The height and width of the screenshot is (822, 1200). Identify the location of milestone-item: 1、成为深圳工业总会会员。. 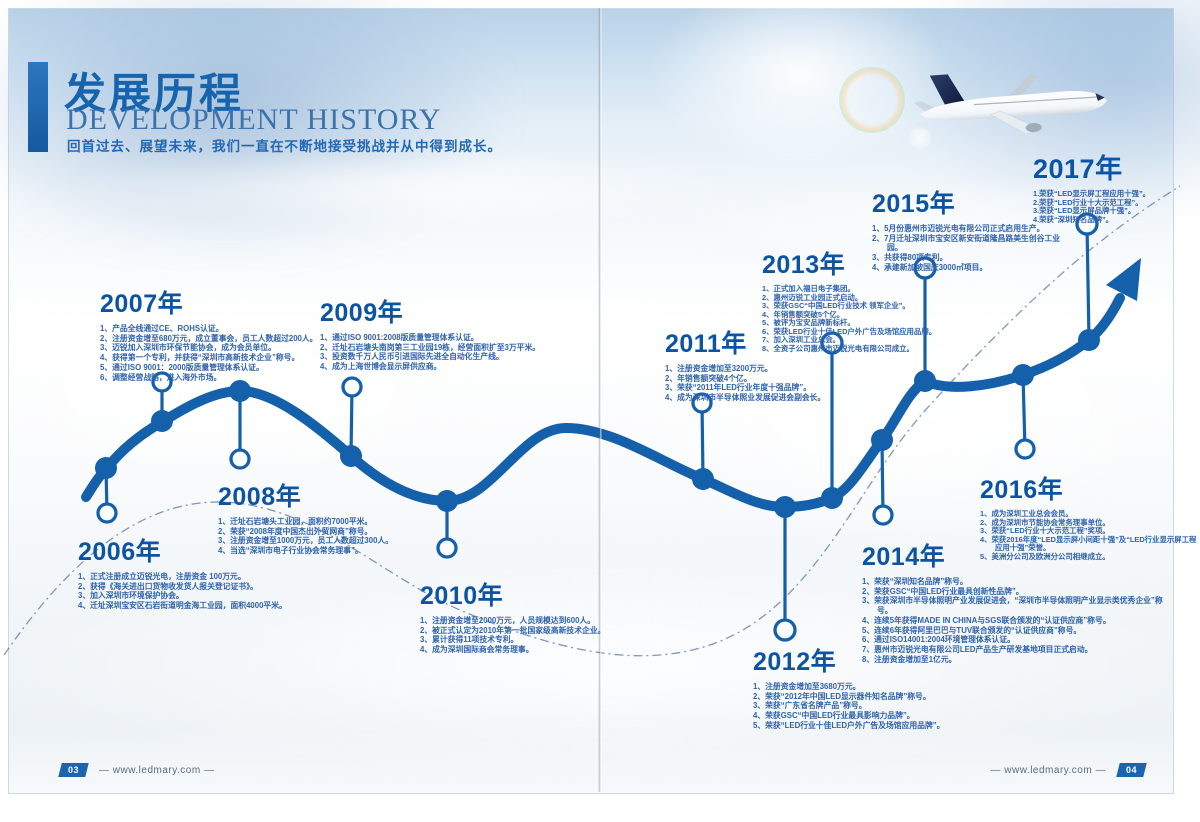
(1026, 513).